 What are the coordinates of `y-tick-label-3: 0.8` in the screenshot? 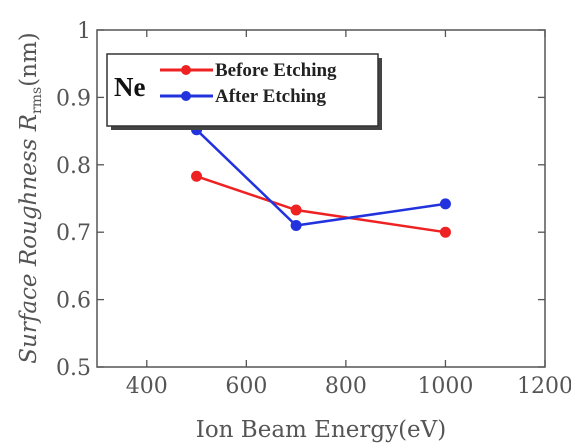 It's located at (73, 166).